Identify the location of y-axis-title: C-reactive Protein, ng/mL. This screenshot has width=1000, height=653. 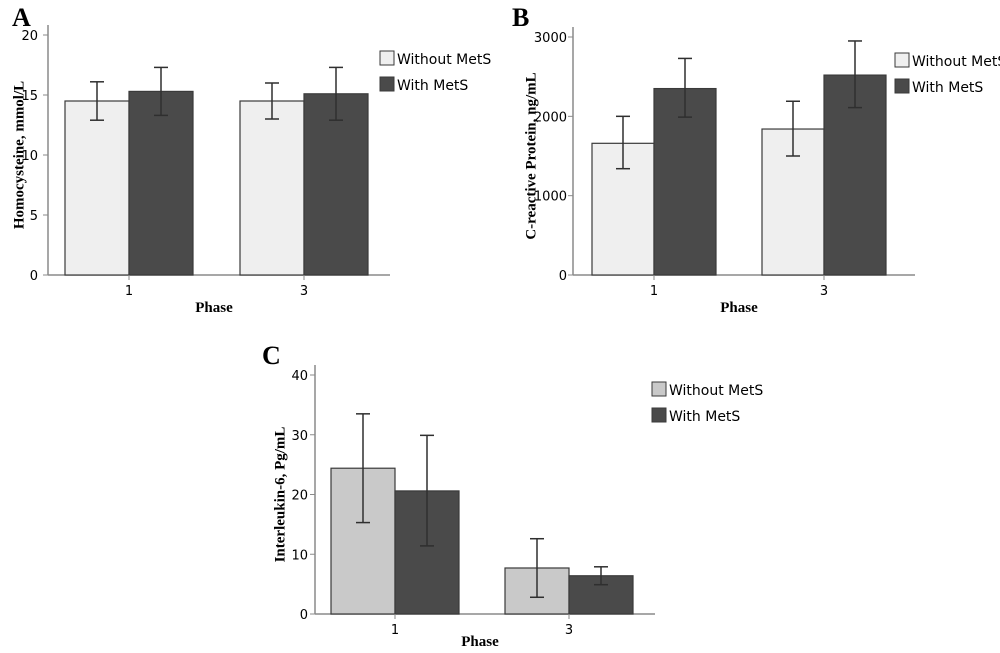
(532, 155).